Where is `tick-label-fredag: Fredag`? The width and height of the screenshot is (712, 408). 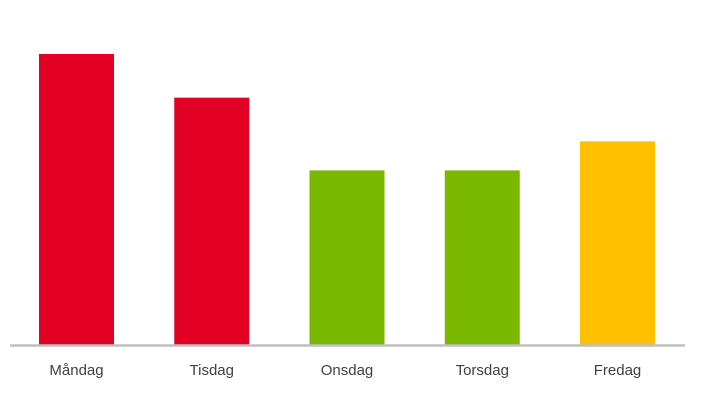 tick-label-fredag: Fredag is located at coordinates (618, 370).